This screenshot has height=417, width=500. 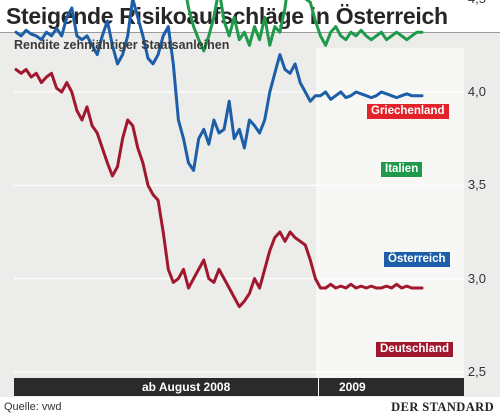 I want to click on y-tick-label: 3,0, so click(x=476, y=278).